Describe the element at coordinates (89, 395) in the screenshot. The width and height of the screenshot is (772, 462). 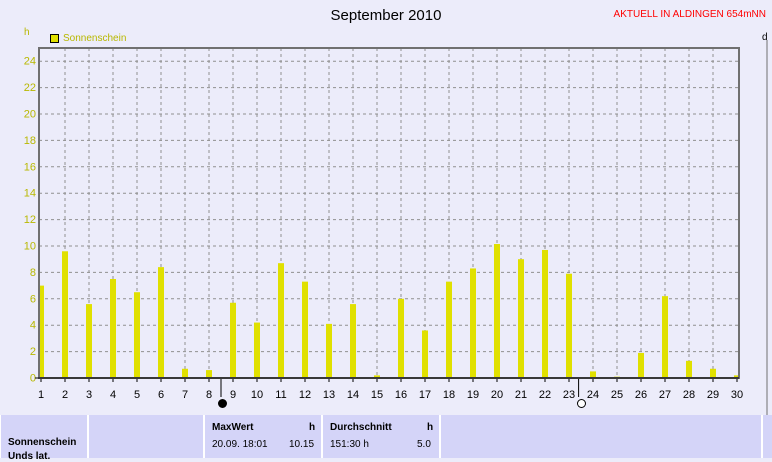
I see `x-tick-label: 3` at that location.